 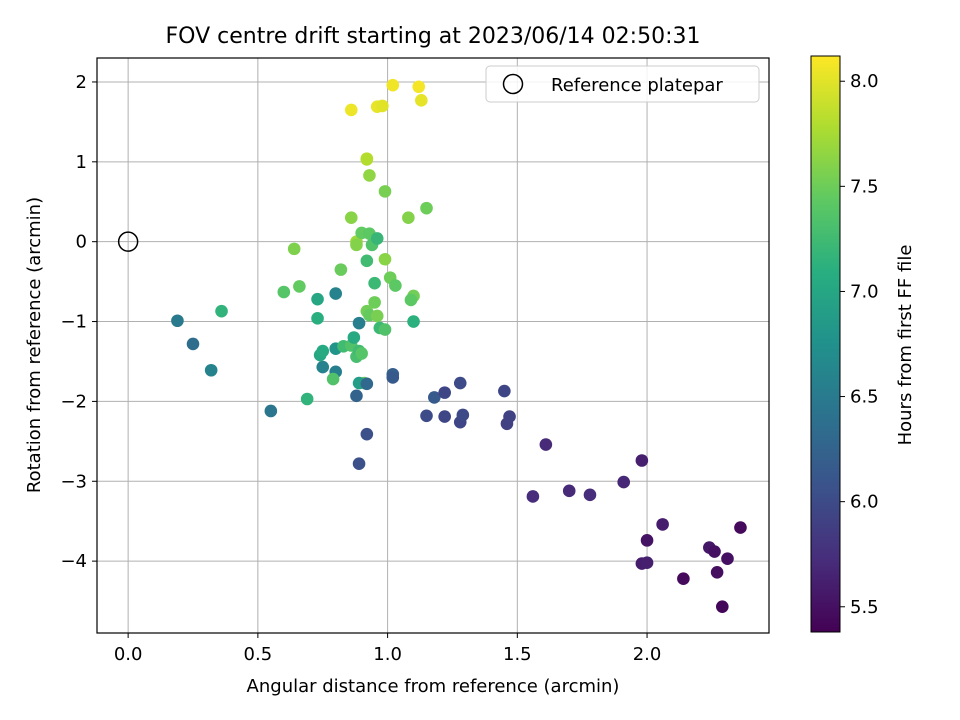 What do you see at coordinates (433, 686) in the screenshot?
I see `x-axis-label: Angular distance from reference (arcmin)` at bounding box center [433, 686].